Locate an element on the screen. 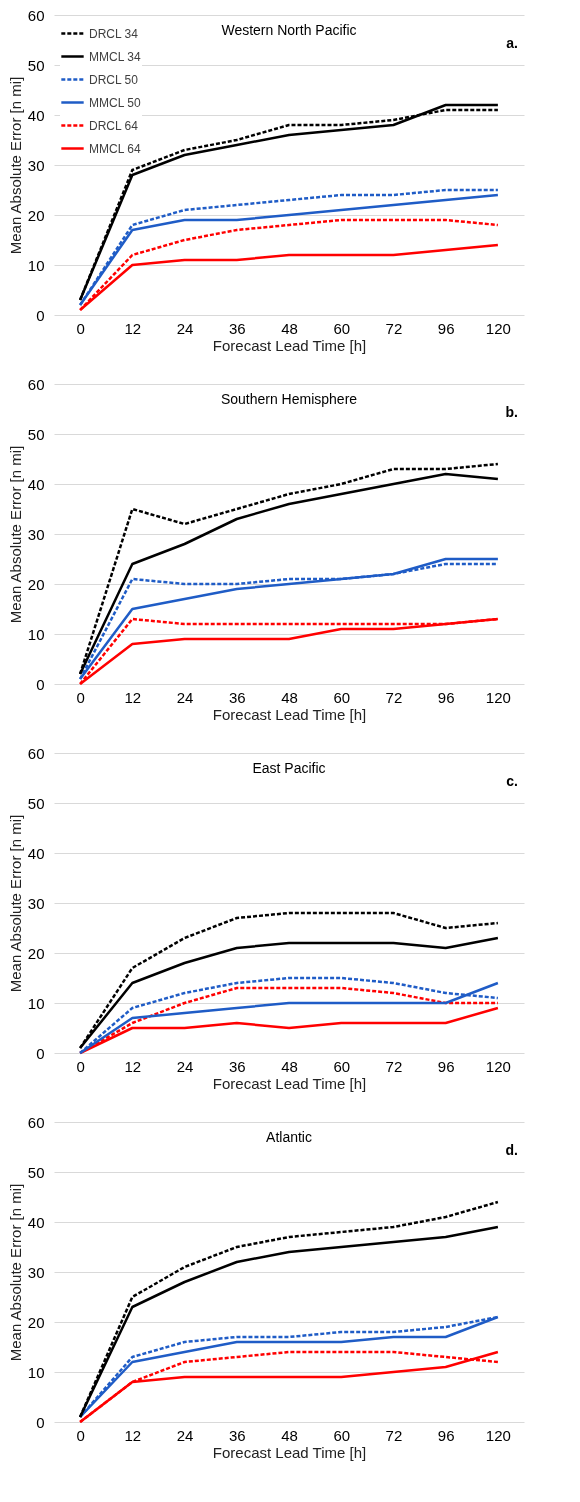 The height and width of the screenshot is (1502, 580). legend-label: MMCL 64 is located at coordinates (115, 148).